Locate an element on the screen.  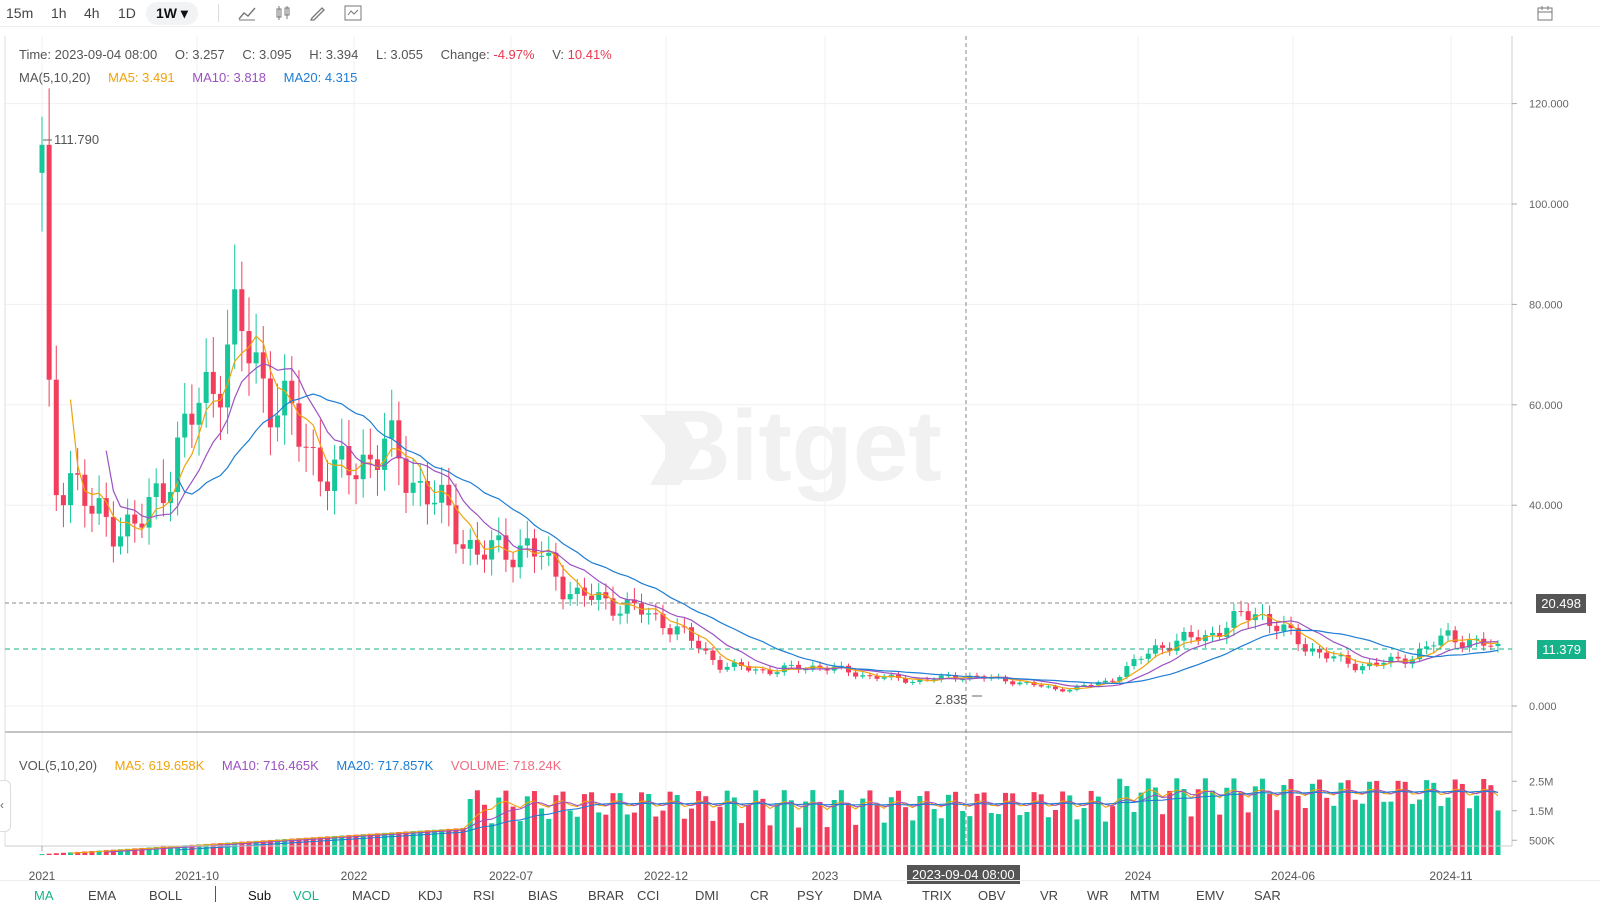
indicator-cr: CR is located at coordinates (759, 895).